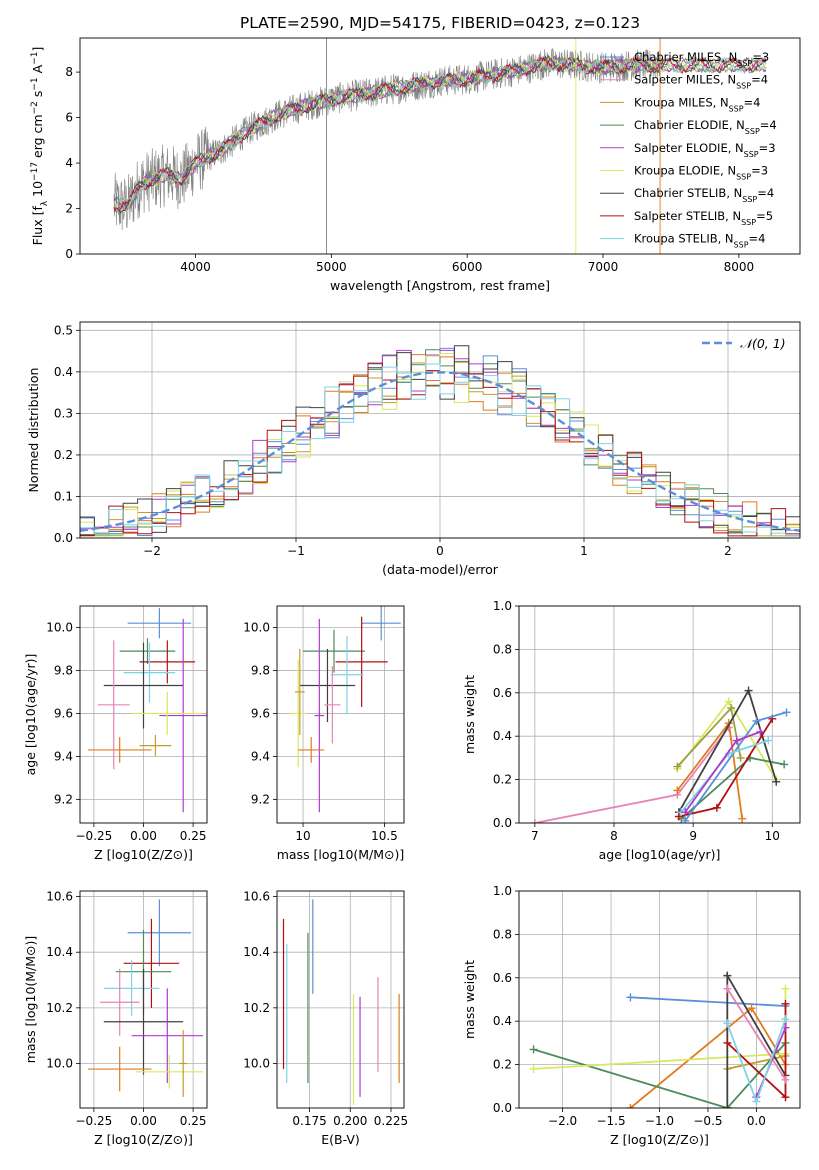  I want to click on x-tick-label: 8, so click(614, 836).